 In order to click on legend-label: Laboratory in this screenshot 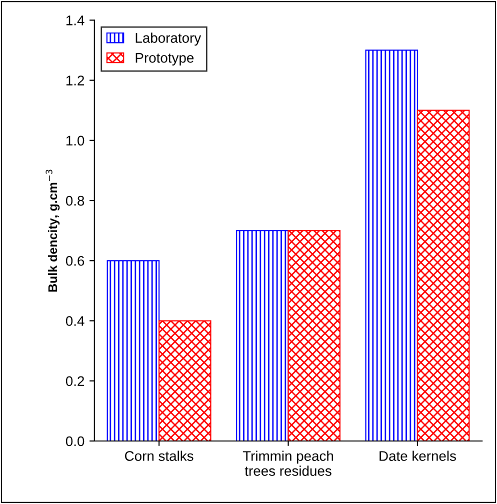, I will do `click(169, 39)`.